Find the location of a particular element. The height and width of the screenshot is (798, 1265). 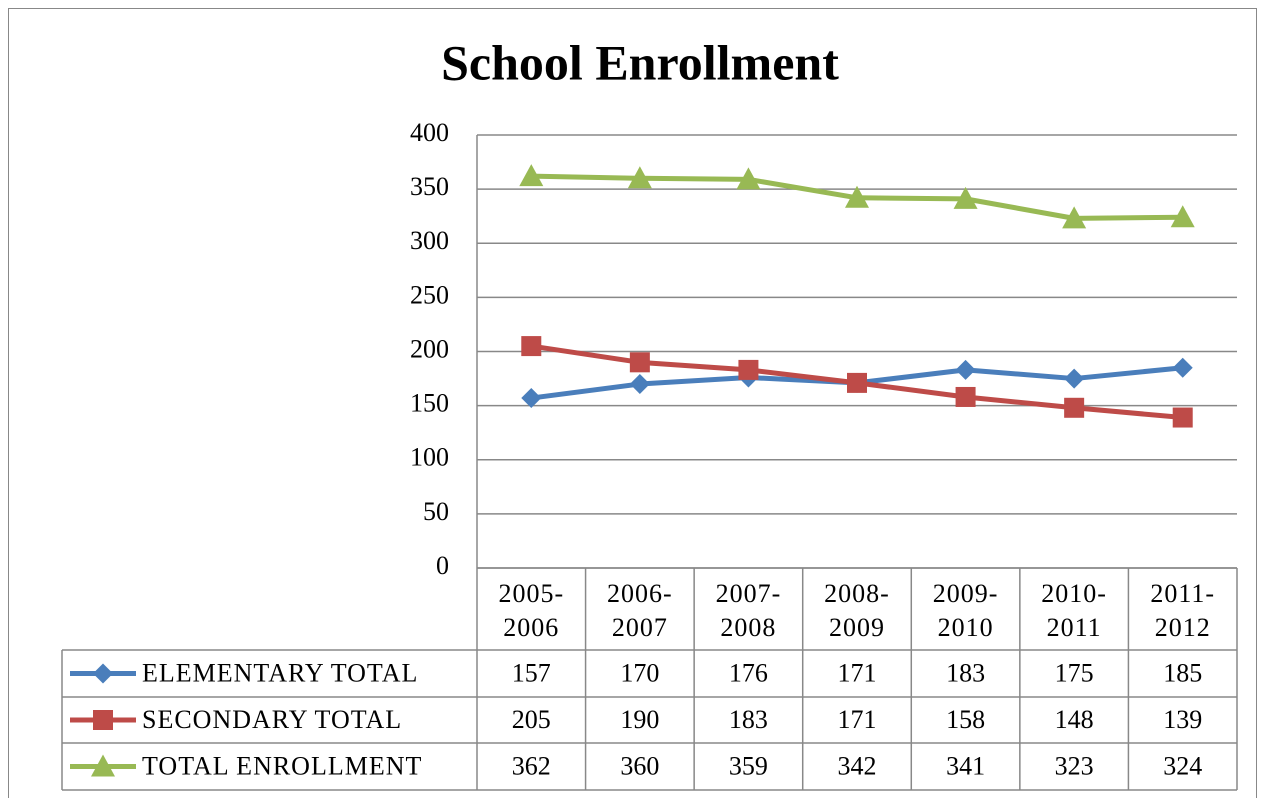

legend-label: SECONDARY TOTAL is located at coordinates (272, 719).